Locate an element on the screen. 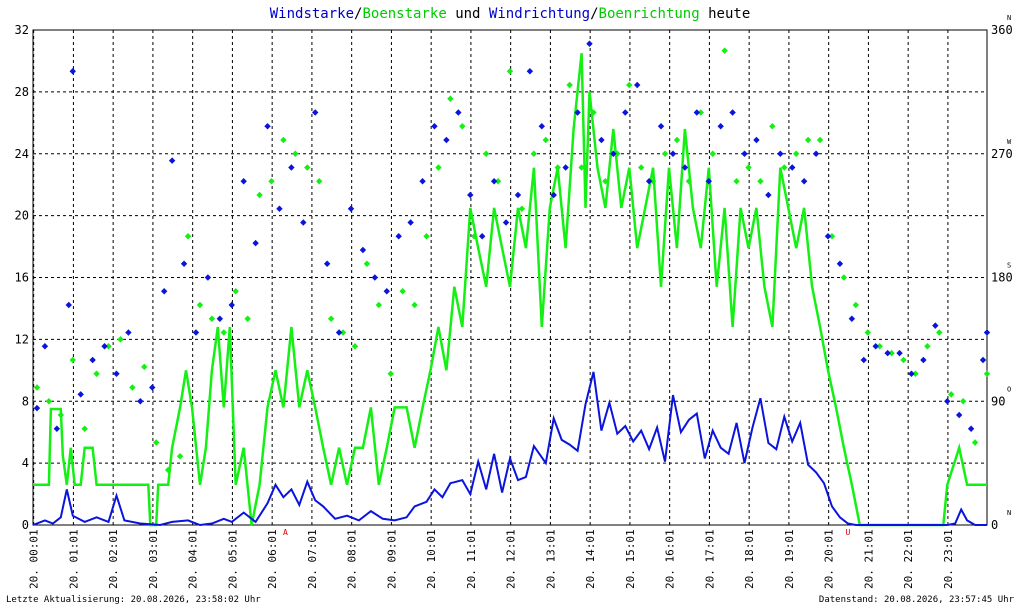 The height and width of the screenshot is (610, 1020). x-tick-label: 20. 13:01 is located at coordinates (550, 559).